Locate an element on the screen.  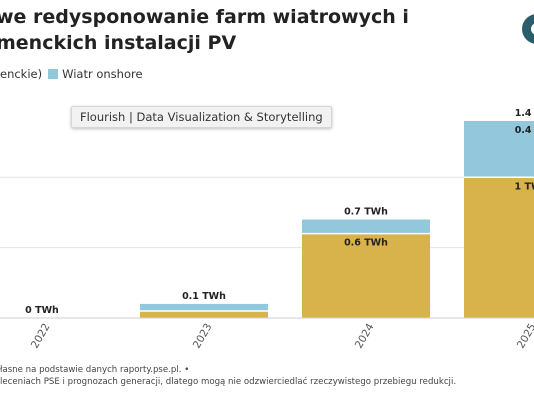
tick-label-2023: 2023 is located at coordinates (203, 336).